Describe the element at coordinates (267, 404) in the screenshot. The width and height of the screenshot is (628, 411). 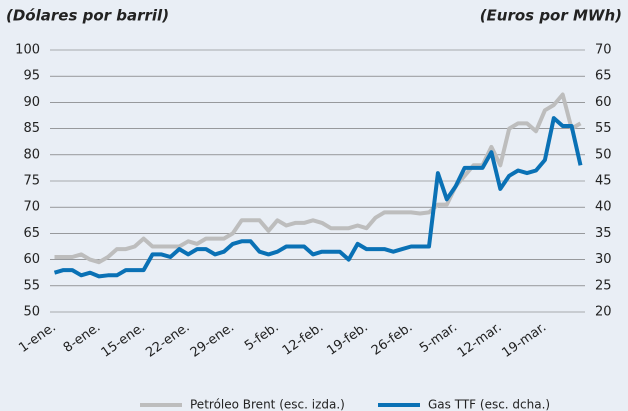
I see `legend-label: Petróleo Brent (esc. izda.)` at that location.